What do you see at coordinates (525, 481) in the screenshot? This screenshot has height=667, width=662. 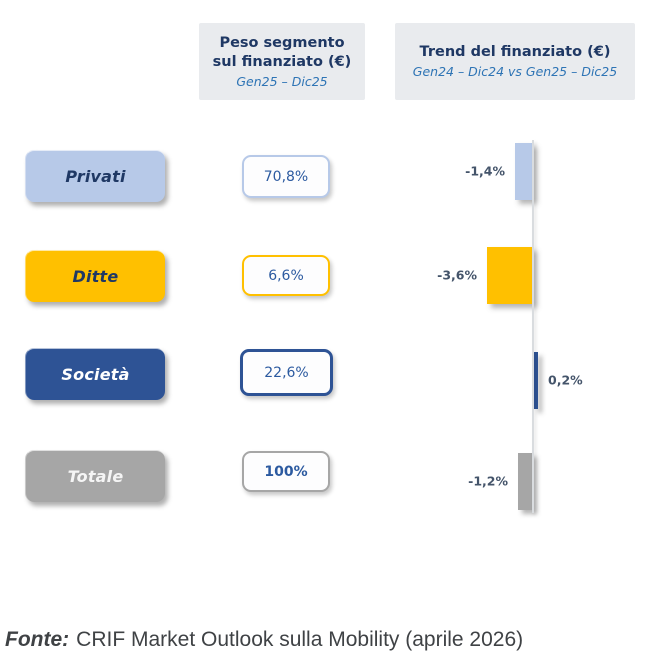 I see `trend-bar-totale` at bounding box center [525, 481].